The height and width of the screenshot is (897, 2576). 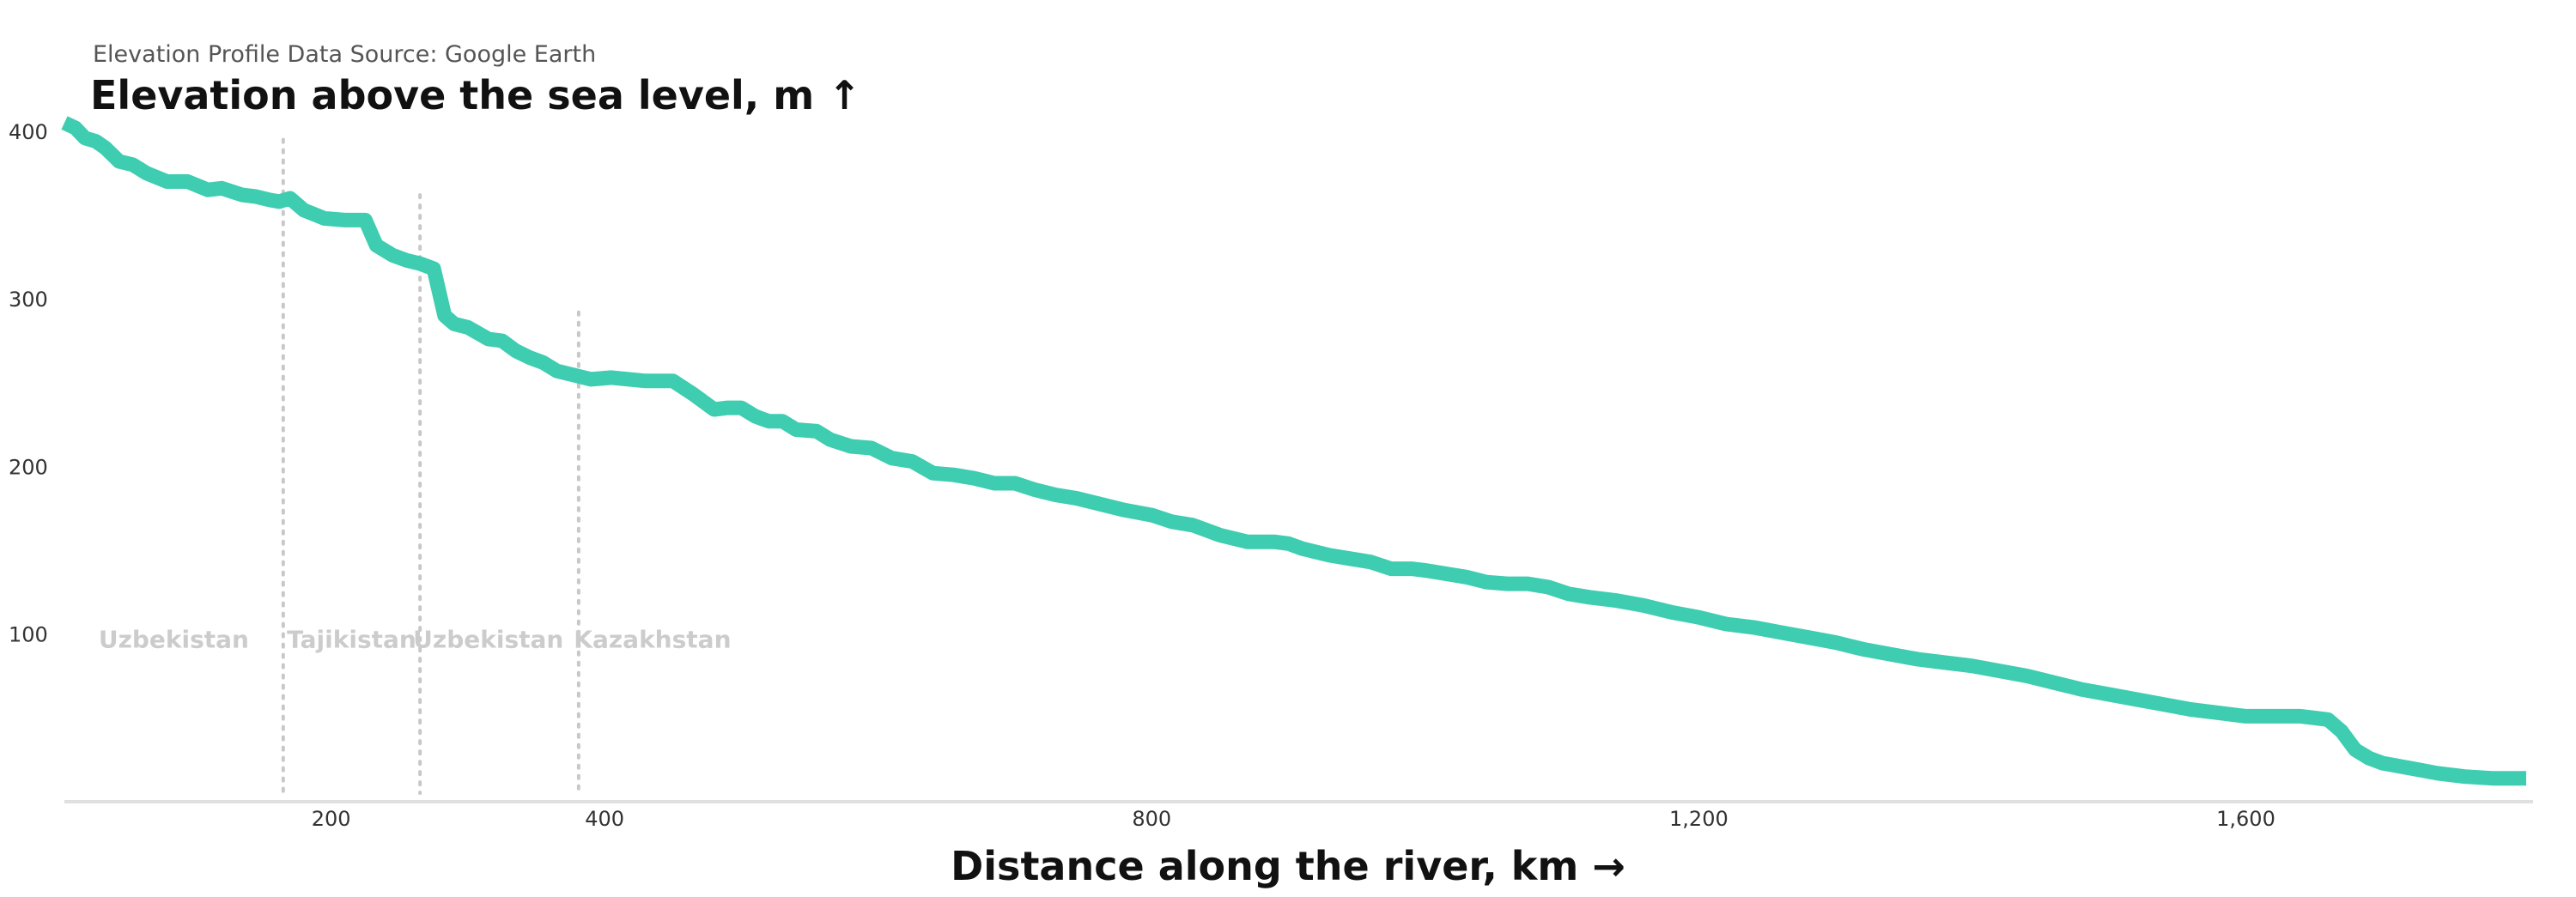 What do you see at coordinates (475, 95) in the screenshot?
I see `y-axis-title: Elevation above the sea level, m ↑` at bounding box center [475, 95].